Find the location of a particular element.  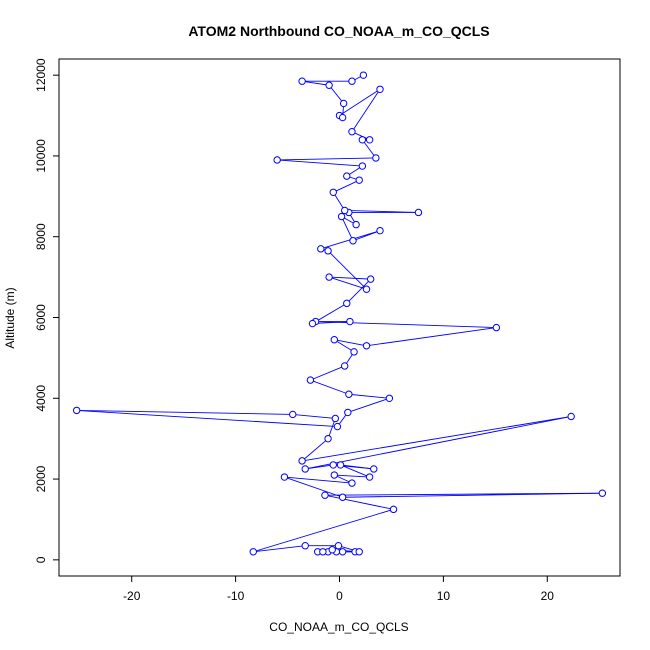

y-tick-label: 6000 is located at coordinates (41, 317).